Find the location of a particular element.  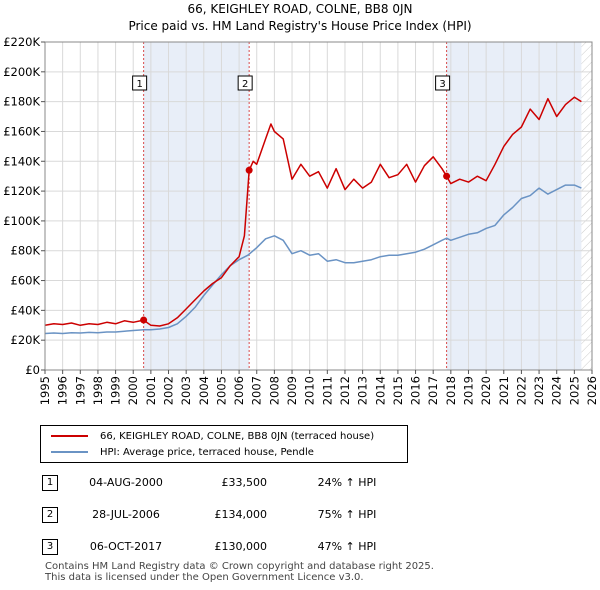

x-tick-label: 2007 is located at coordinates (257, 390).